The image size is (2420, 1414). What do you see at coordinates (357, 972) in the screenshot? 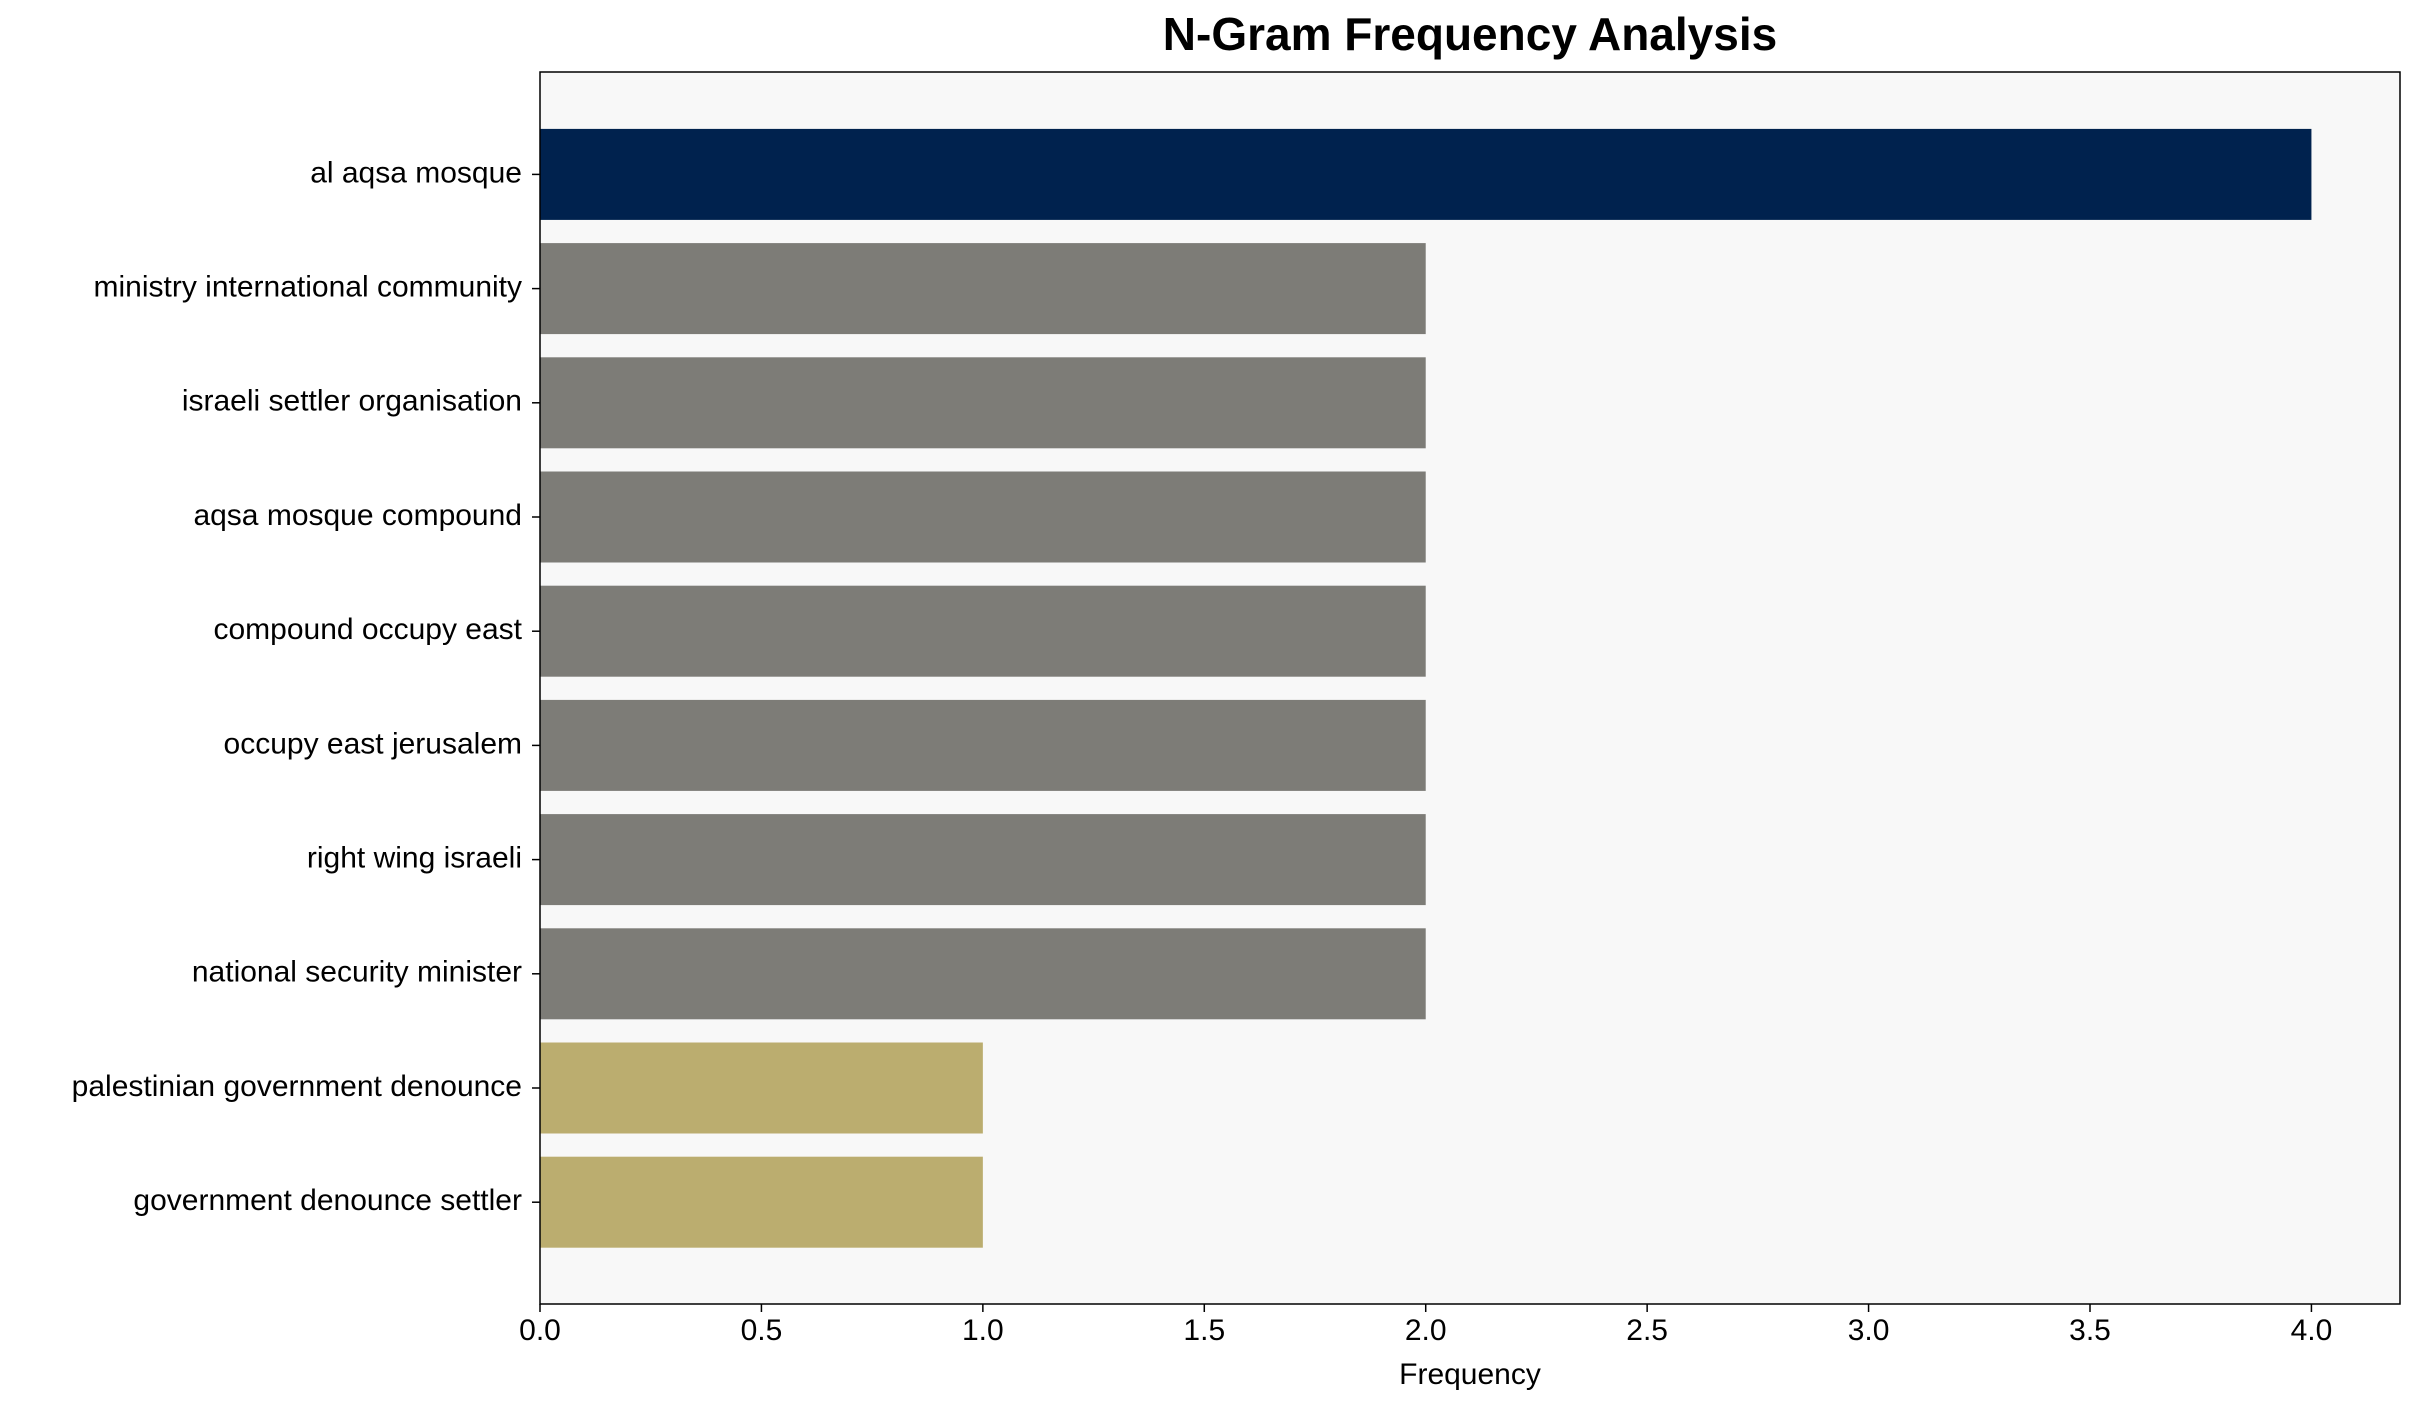
I see `y-tick-label: national security minister` at bounding box center [357, 972].